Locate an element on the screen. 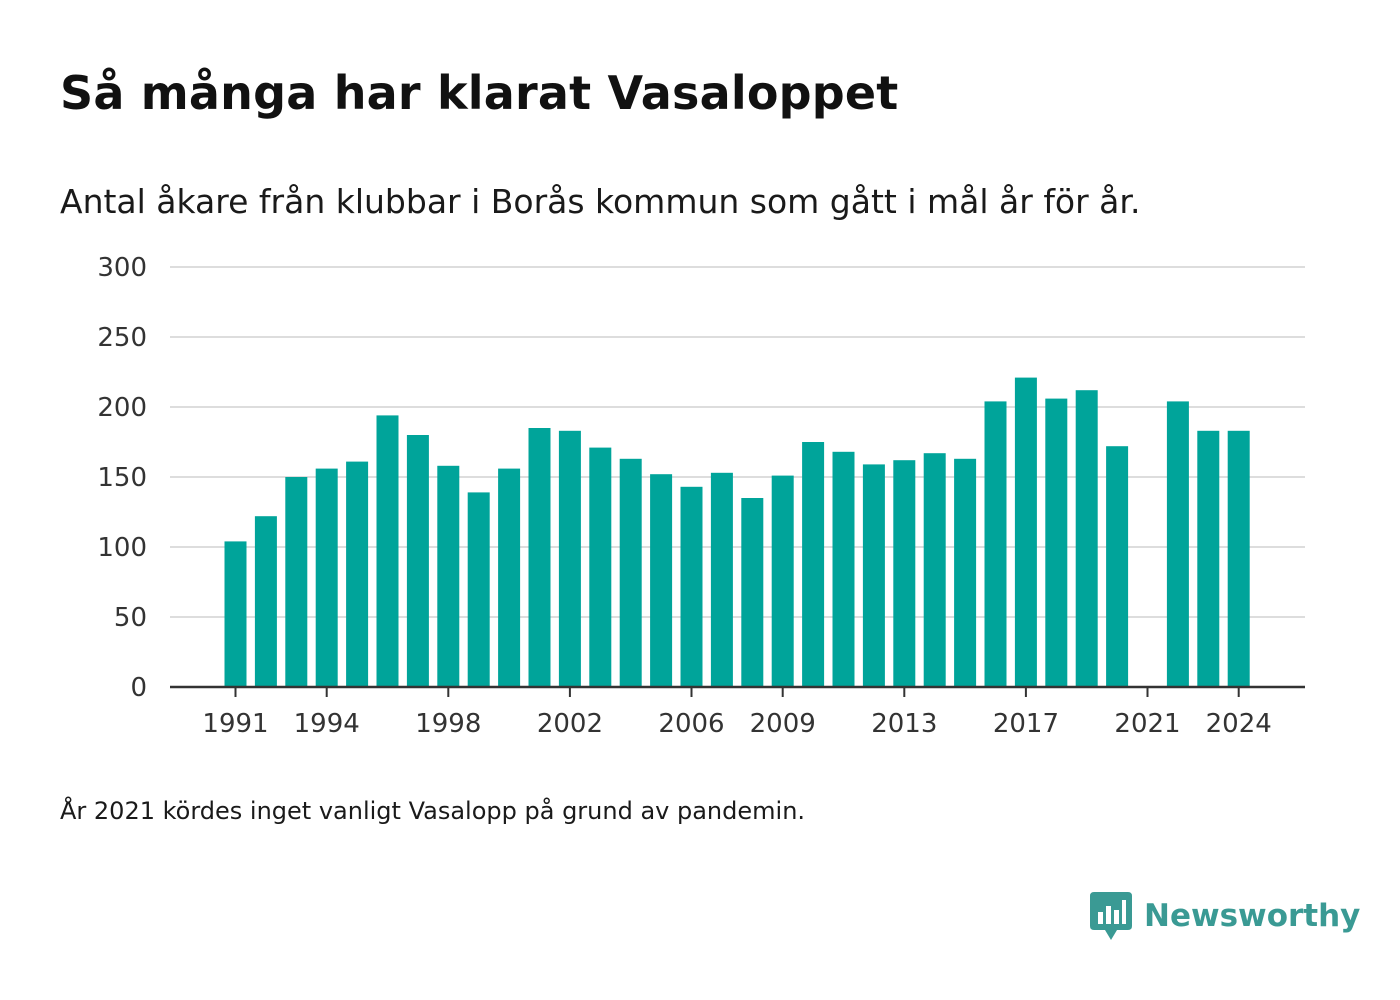  bar-2018 is located at coordinates (1056, 542).